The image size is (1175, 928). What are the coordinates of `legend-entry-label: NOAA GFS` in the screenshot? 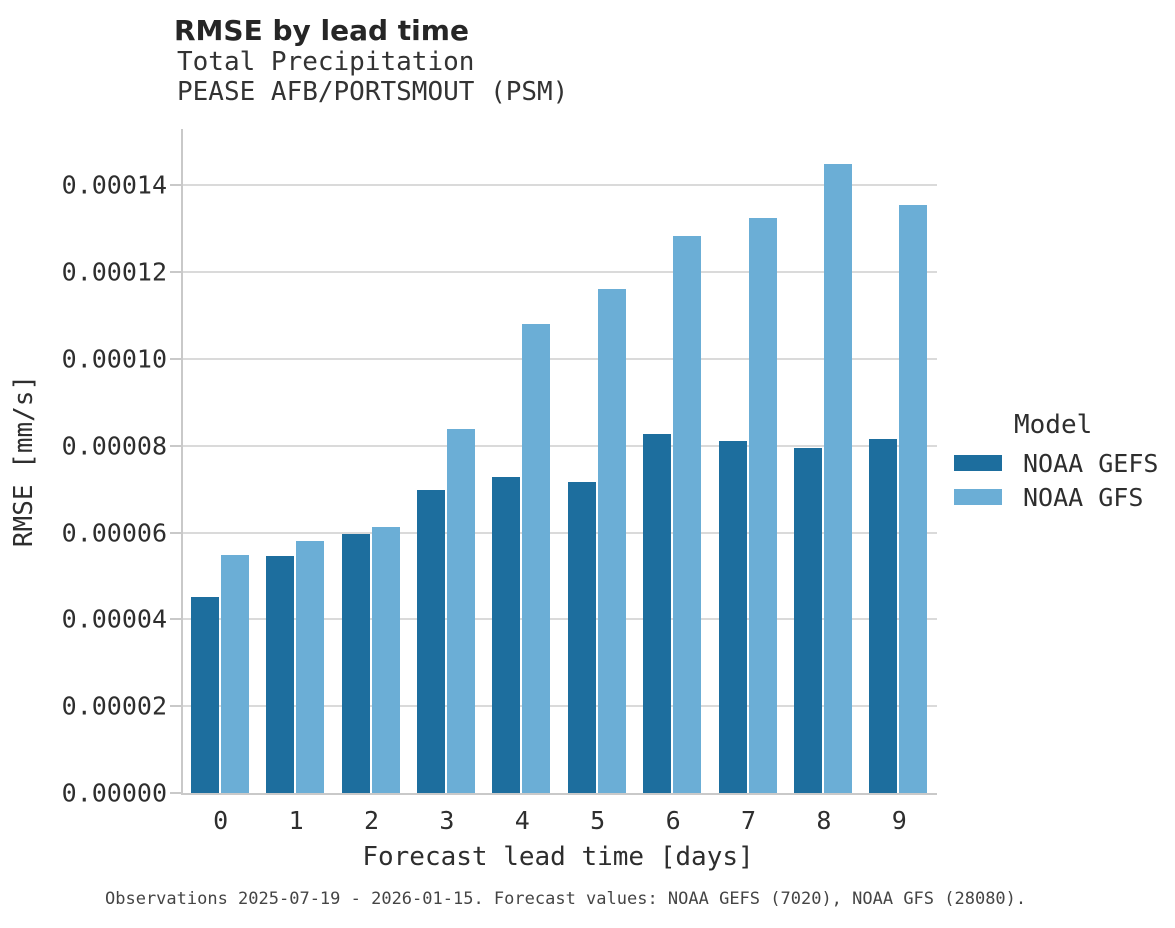 It's located at (1083, 497).